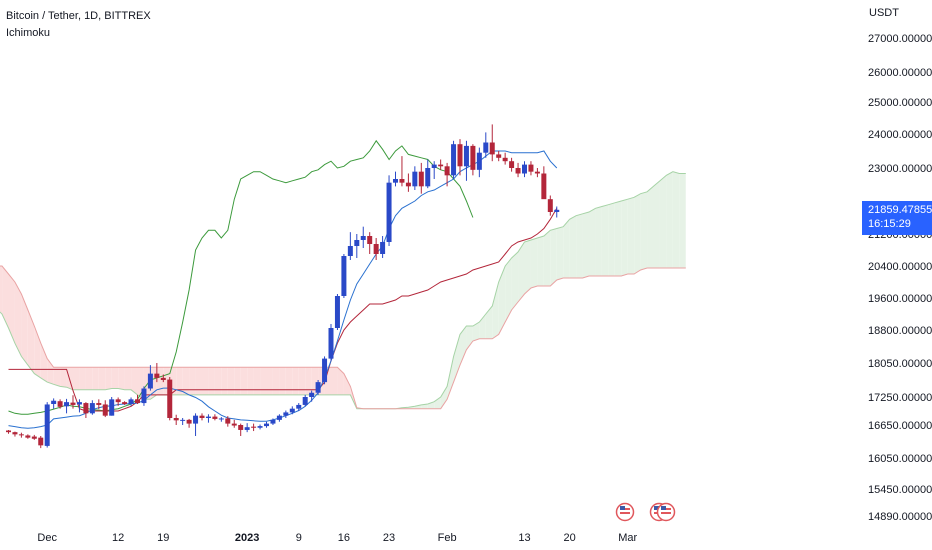  What do you see at coordinates (666, 512) in the screenshot?
I see `us-flag-event-icon` at bounding box center [666, 512].